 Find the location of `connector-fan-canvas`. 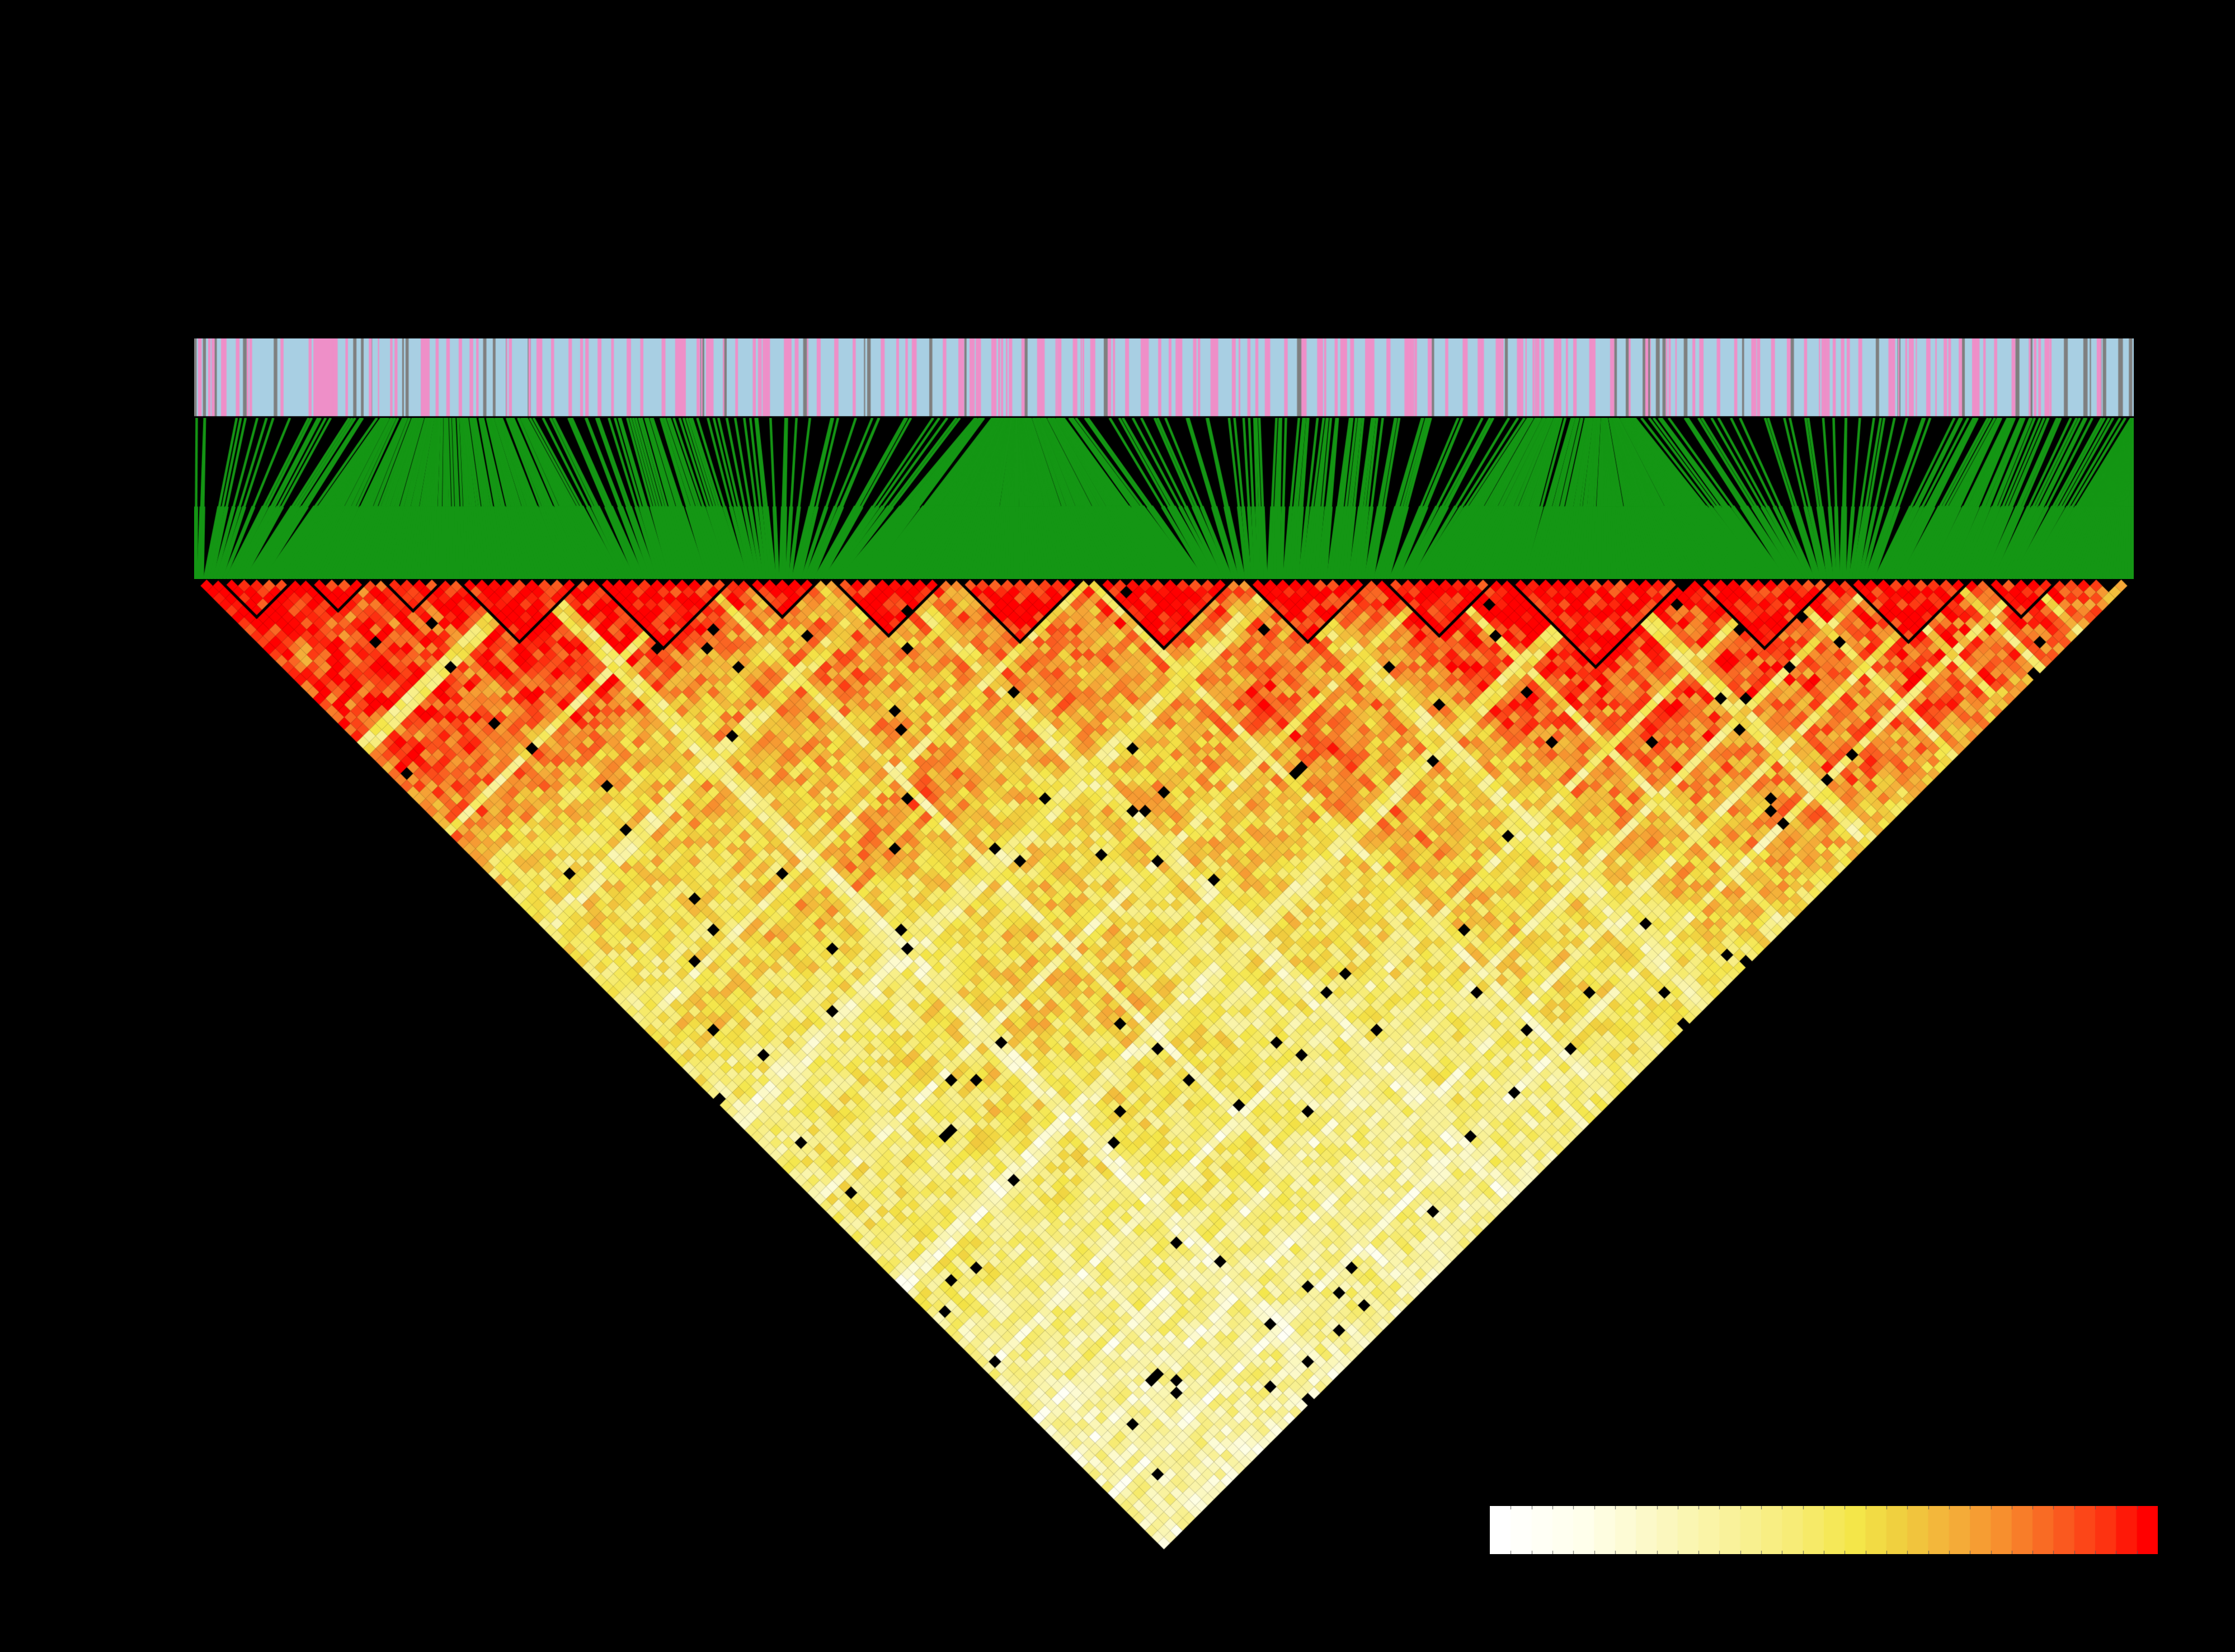

connector-fan-canvas is located at coordinates (1164, 499).